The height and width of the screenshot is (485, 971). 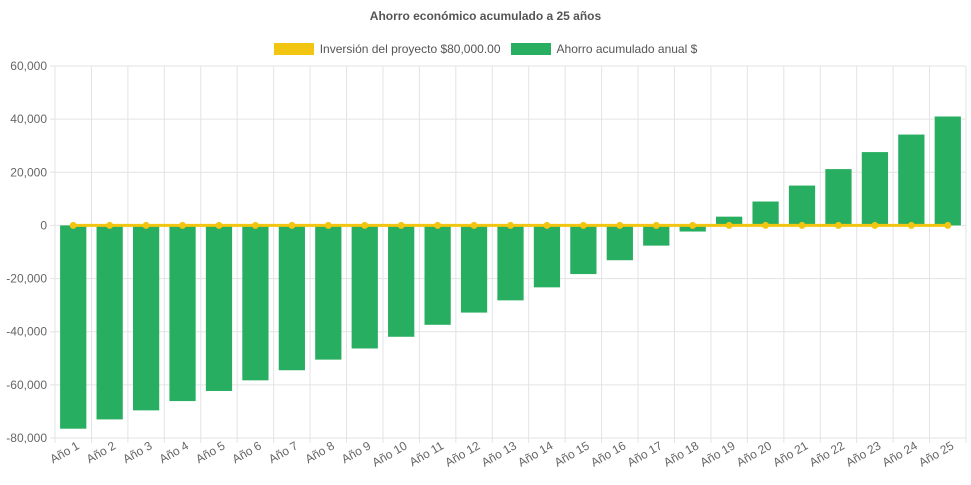 What do you see at coordinates (827, 453) in the screenshot?
I see `x-tick-label: Año 22` at bounding box center [827, 453].